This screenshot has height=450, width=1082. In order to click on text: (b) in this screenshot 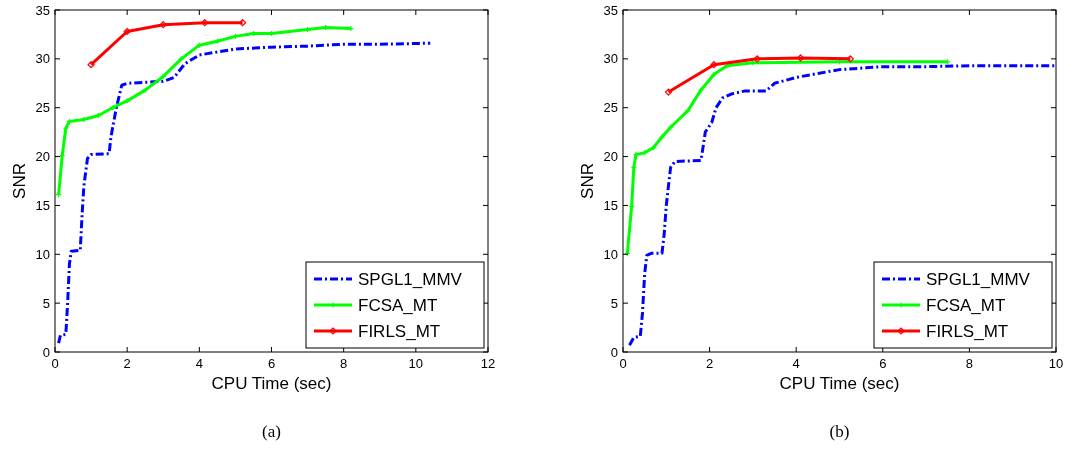, I will do `click(839, 431)`.